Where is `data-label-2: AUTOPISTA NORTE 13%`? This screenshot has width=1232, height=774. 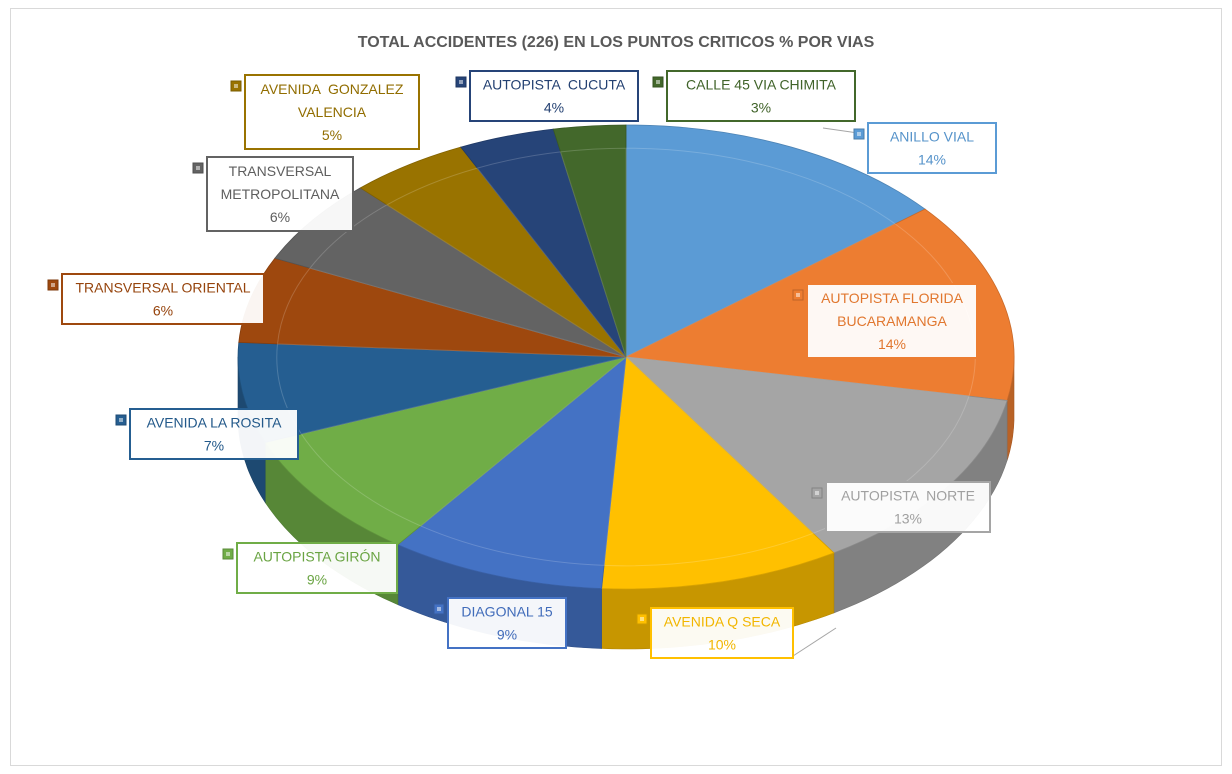
data-label-2: AUTOPISTA NORTE 13% is located at coordinates (901, 507).